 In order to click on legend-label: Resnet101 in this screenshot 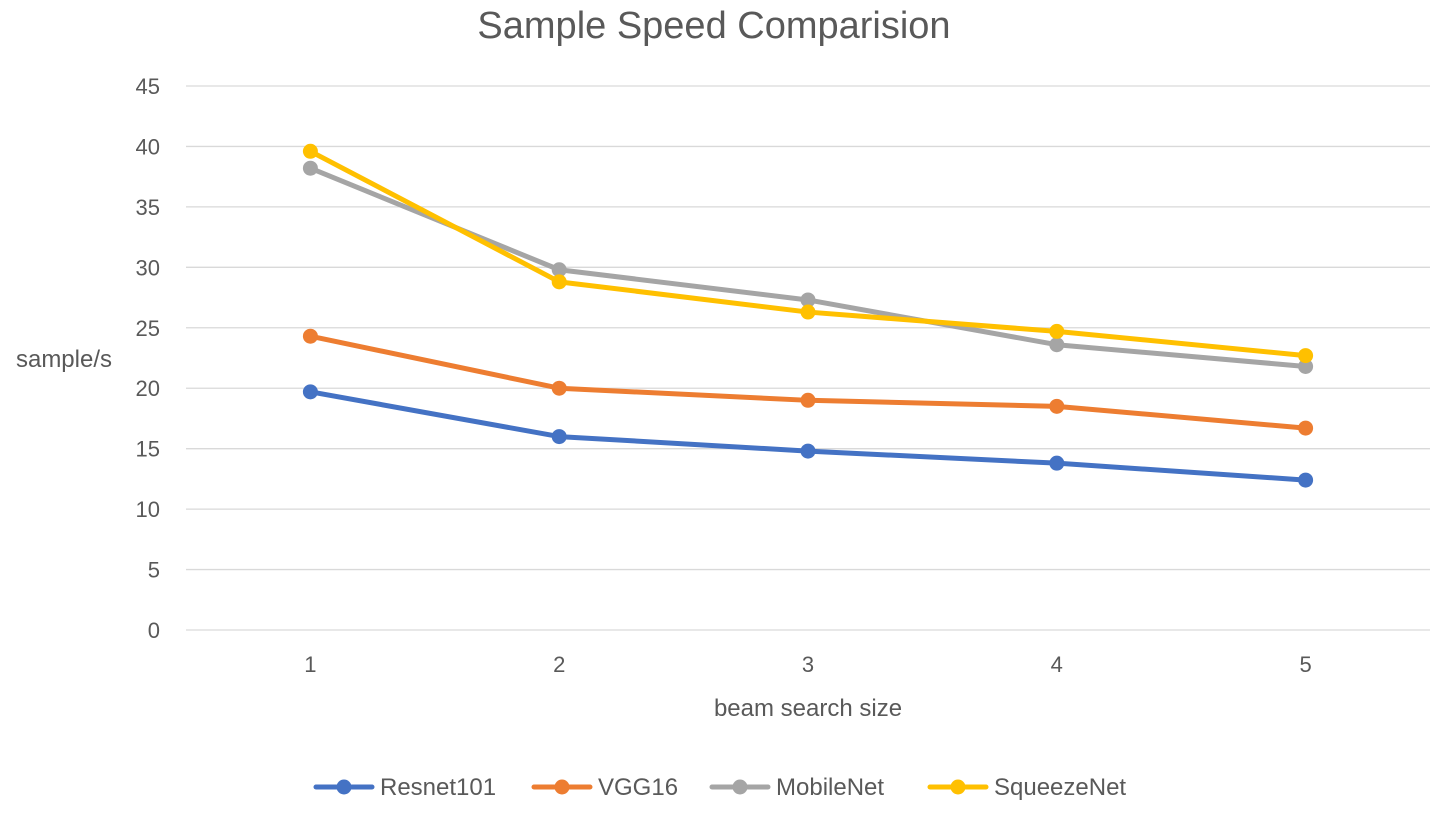, I will do `click(438, 787)`.